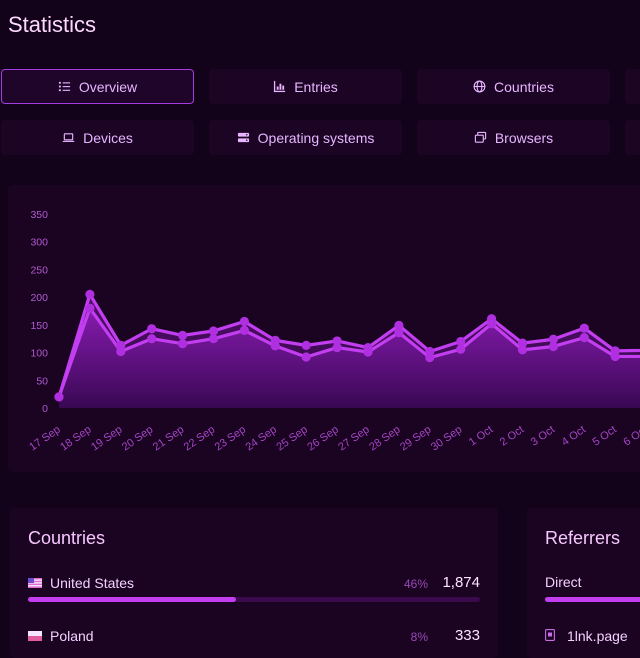  Describe the element at coordinates (44, 439) in the screenshot. I see `x-tick-label: 17 Sep` at that location.